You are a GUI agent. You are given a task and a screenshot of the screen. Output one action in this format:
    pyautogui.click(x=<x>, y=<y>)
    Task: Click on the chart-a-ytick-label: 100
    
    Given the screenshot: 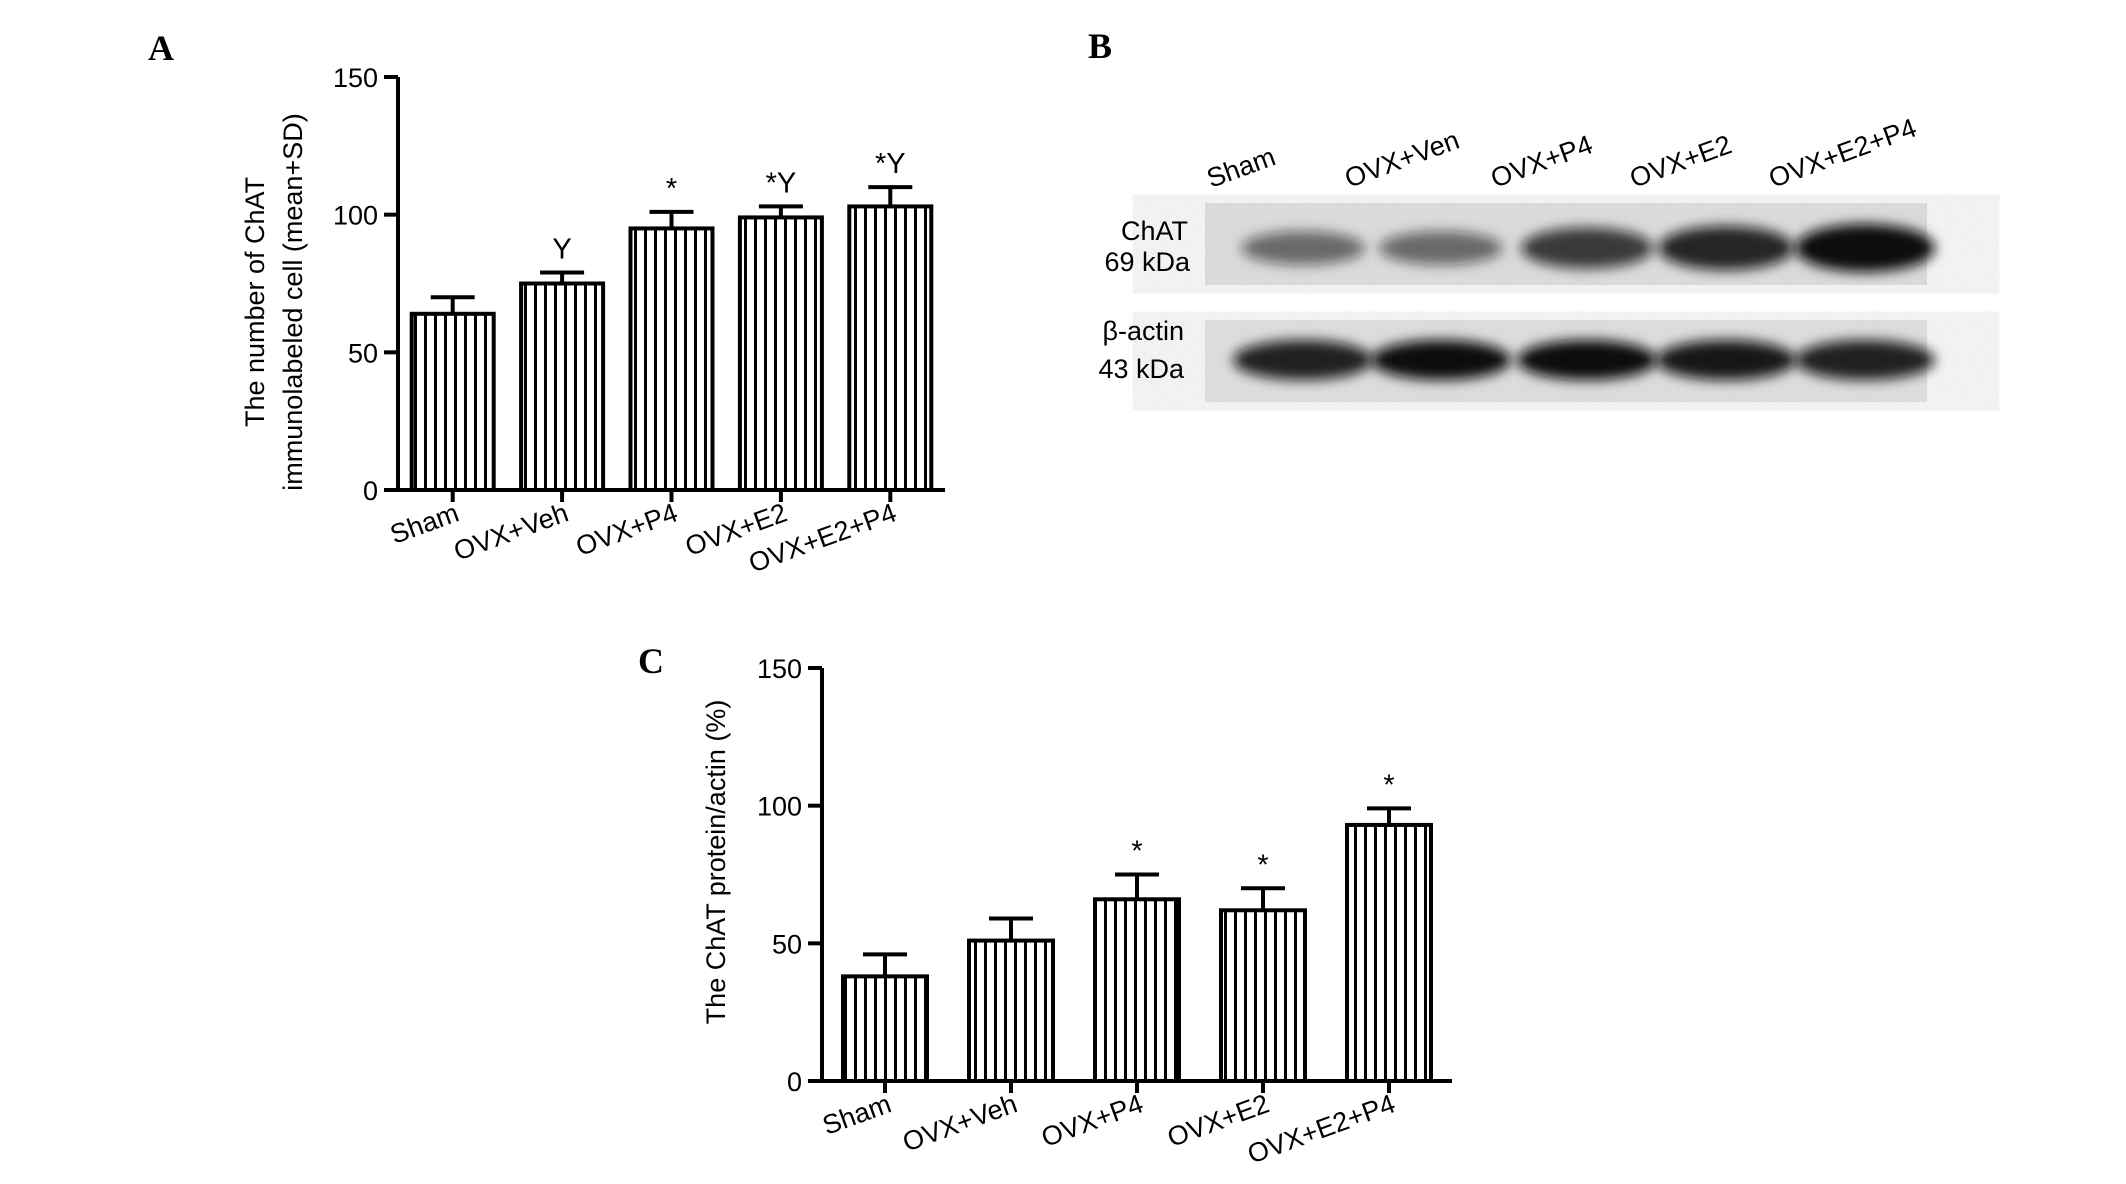 What is the action you would take?
    pyautogui.click(x=355, y=216)
    